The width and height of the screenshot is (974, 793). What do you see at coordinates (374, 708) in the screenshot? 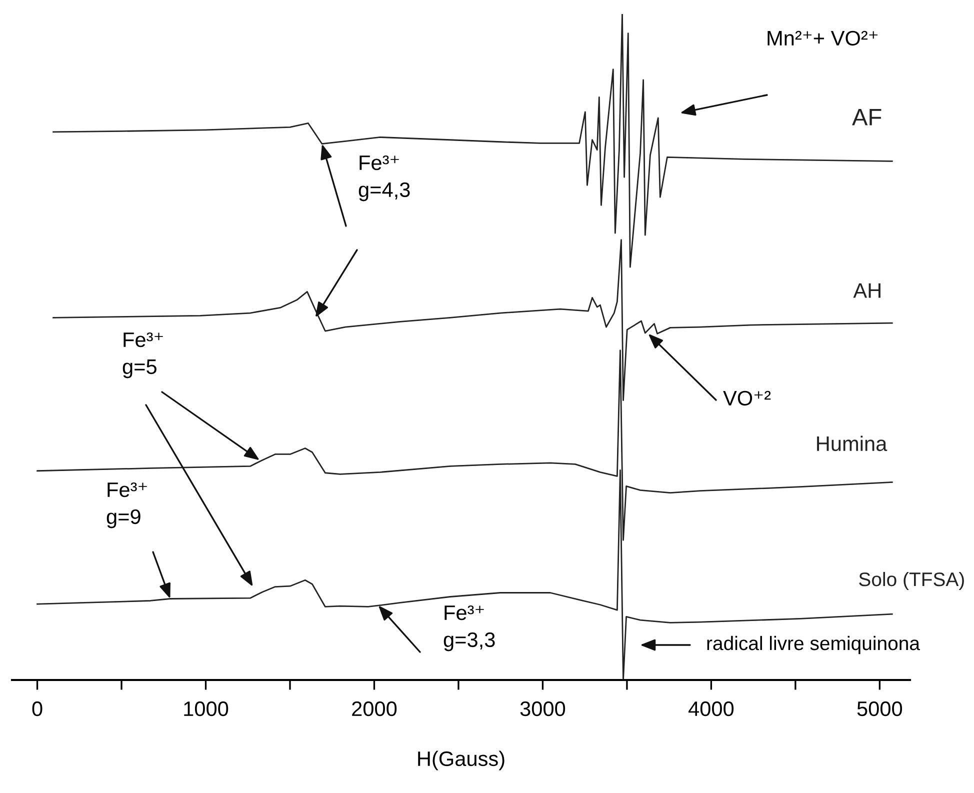
I see `x-tick-label: 2000` at bounding box center [374, 708].